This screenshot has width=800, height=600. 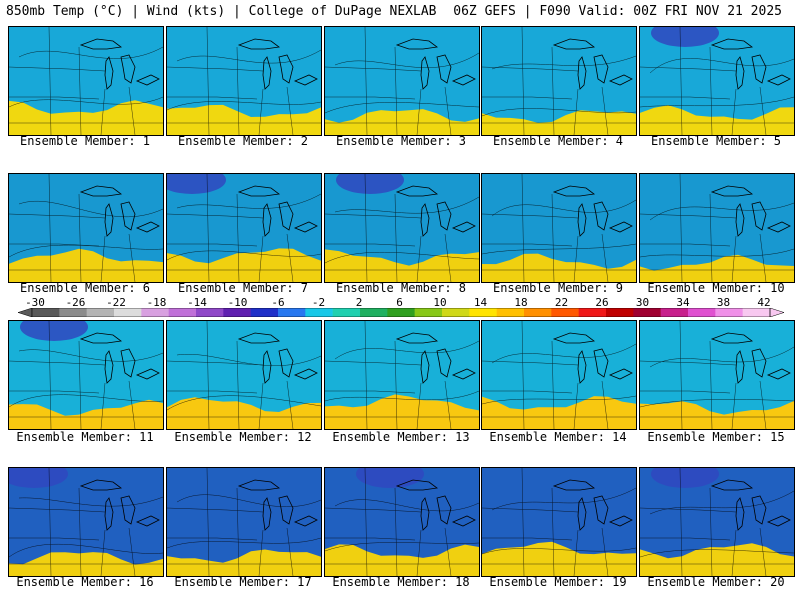 What do you see at coordinates (558, 437) in the screenshot?
I see `ensemble-member-label-14: Ensemble Member: 14` at bounding box center [558, 437].